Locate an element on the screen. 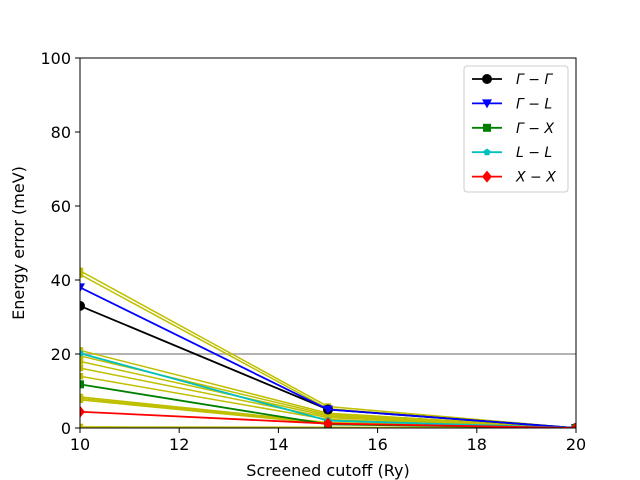  x-tick-label: 14 is located at coordinates (278, 444).